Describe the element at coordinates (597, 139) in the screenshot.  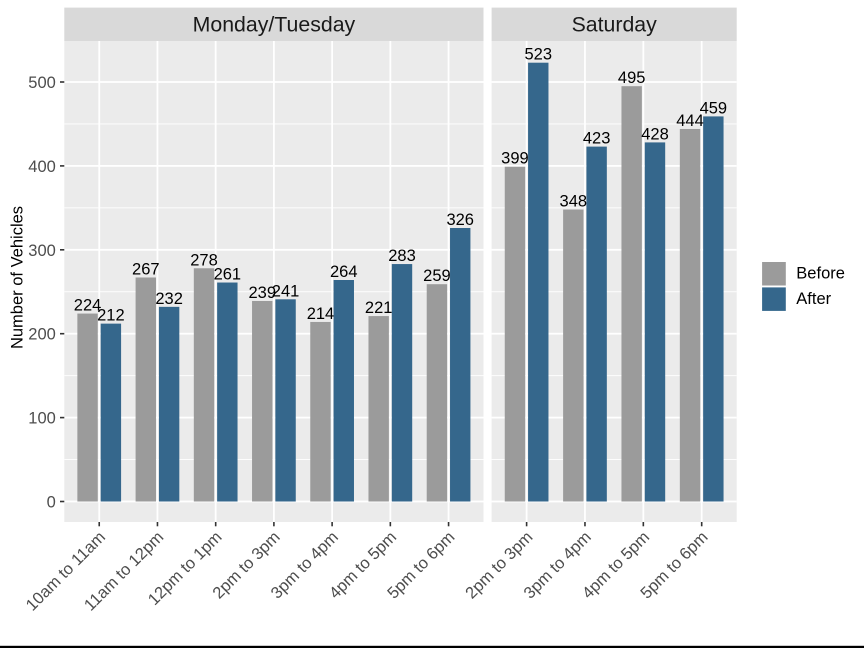
I see `svg-text: 423` at that location.